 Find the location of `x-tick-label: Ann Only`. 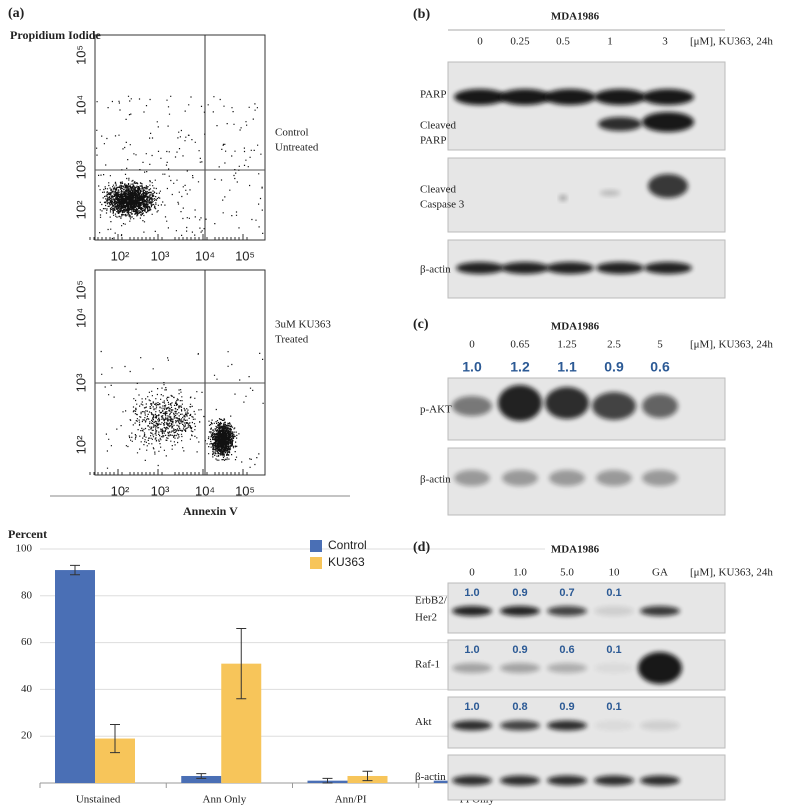

x-tick-label: Ann Only is located at coordinates (225, 800).